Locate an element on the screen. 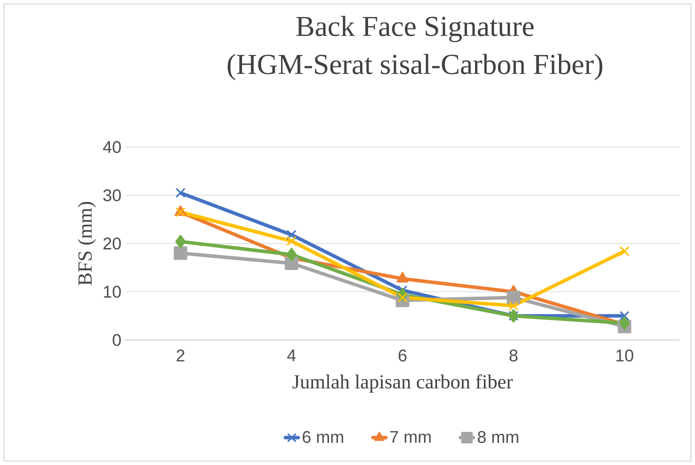 This screenshot has width=695, height=465. y-tick-label: 20 is located at coordinates (112, 243).